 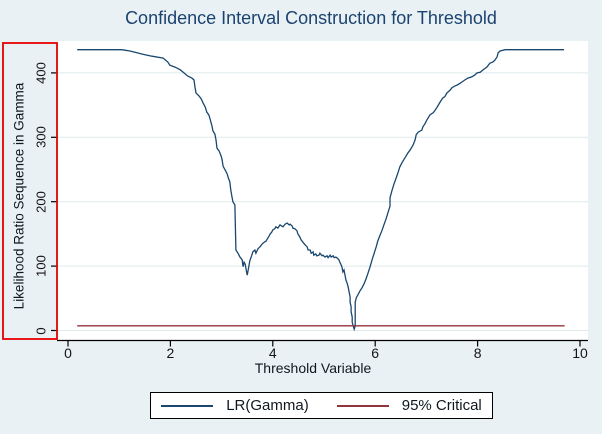 I want to click on y-tick-label: 300, so click(x=41, y=137).